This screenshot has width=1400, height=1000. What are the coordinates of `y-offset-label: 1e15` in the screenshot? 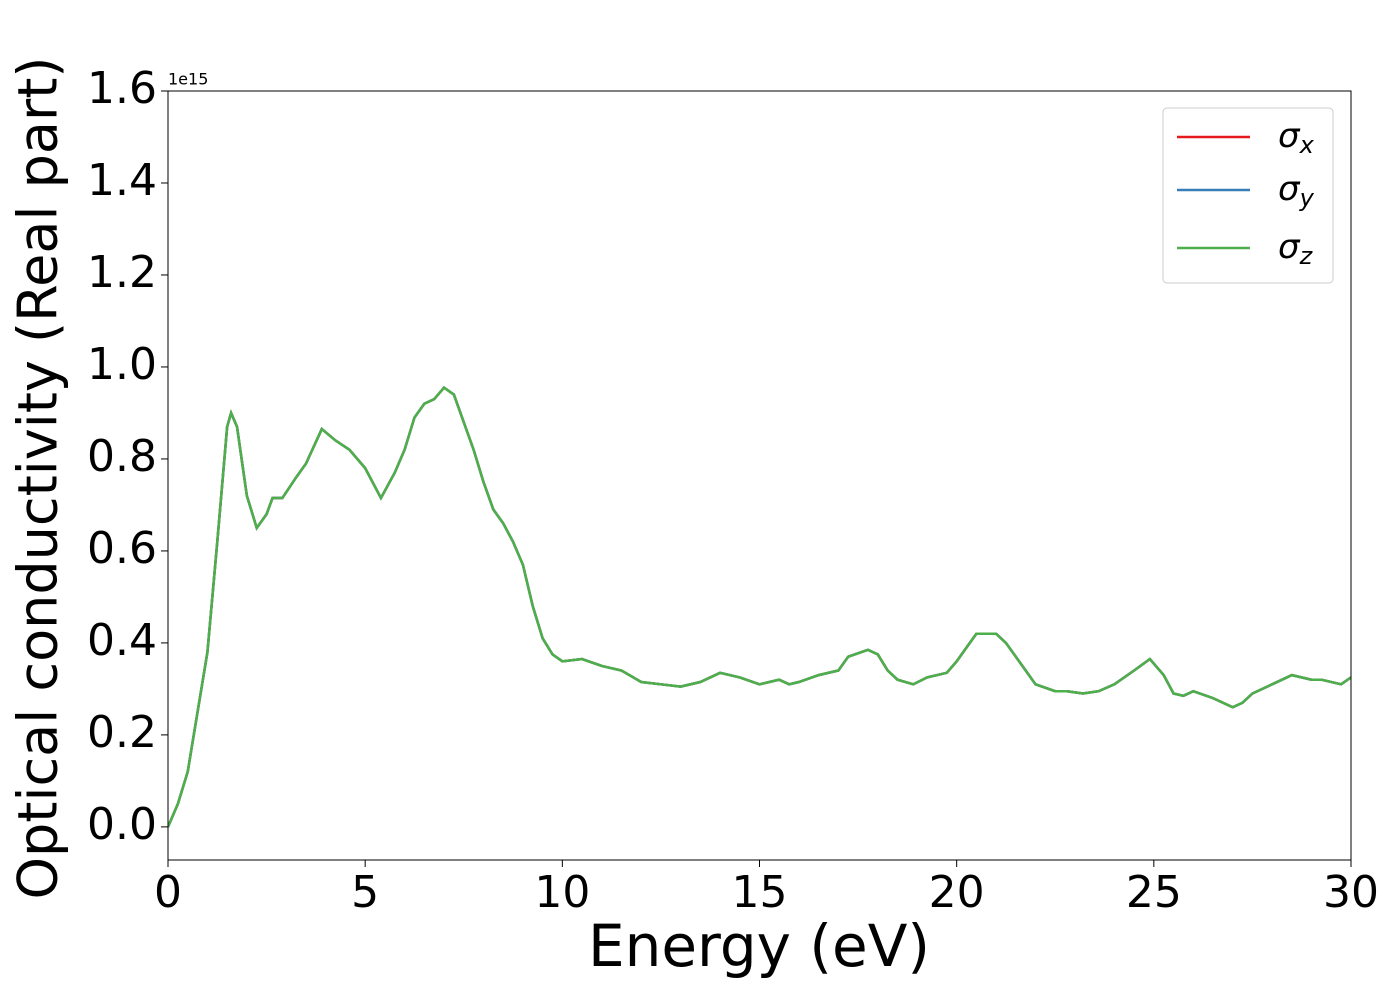 It's located at (188, 79).